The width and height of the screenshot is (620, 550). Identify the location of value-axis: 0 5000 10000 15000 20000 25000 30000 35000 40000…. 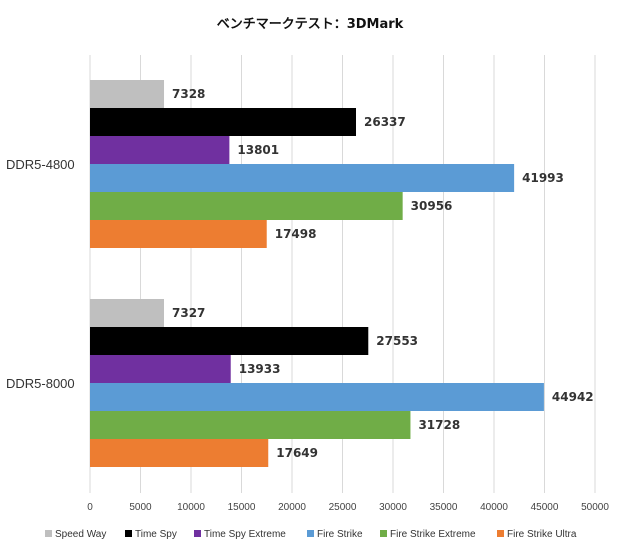
(348, 507).